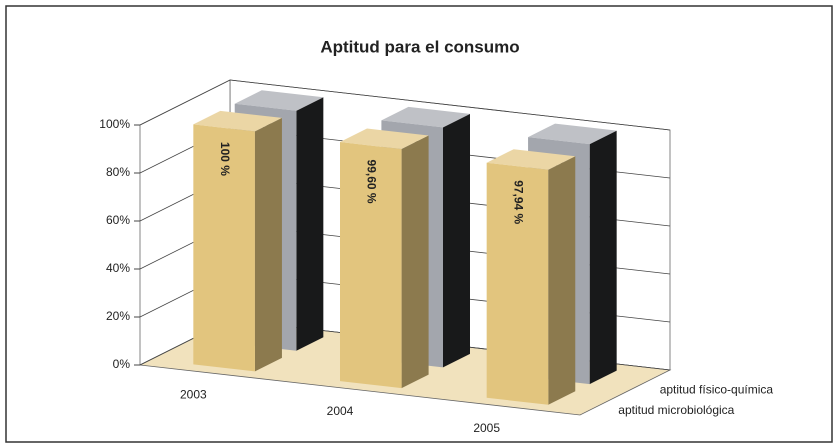 Image resolution: width=840 pixels, height=448 pixels. Describe the element at coordinates (372, 182) in the screenshot. I see `data-label: 99,60 %` at that location.